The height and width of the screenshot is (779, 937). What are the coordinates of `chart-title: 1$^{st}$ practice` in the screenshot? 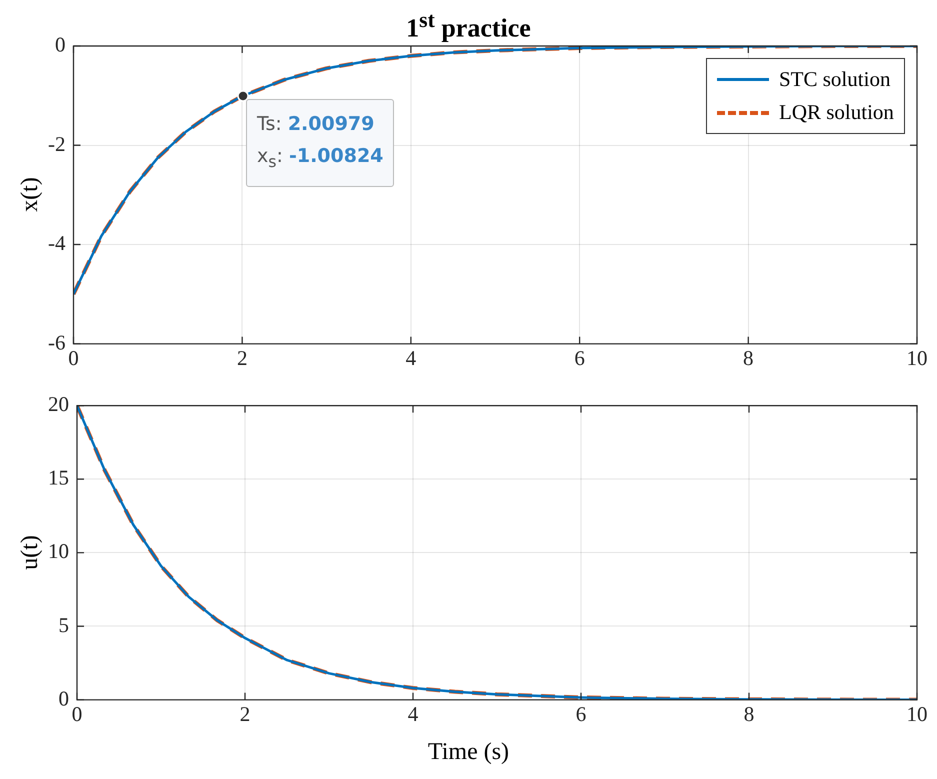 It's located at (468, 25).